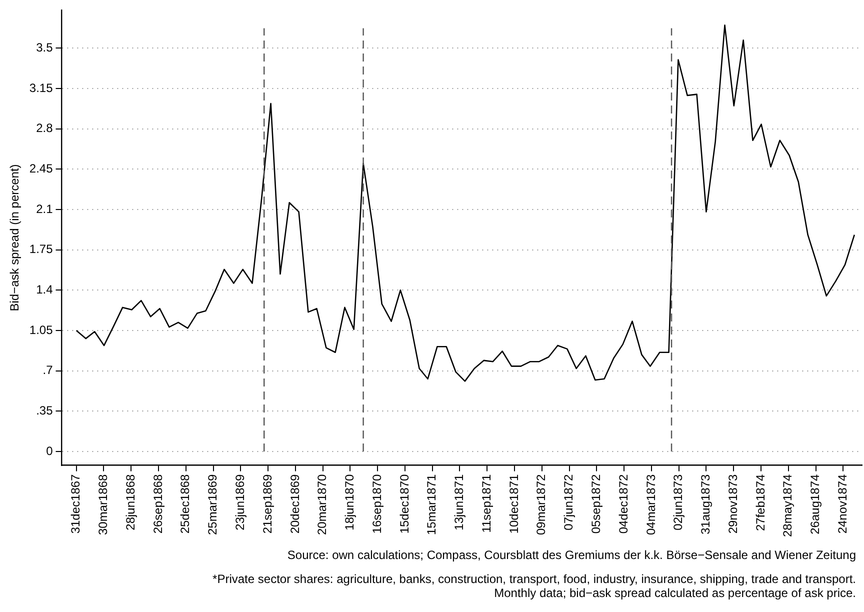 This screenshot has width=864, height=612. Describe the element at coordinates (349, 502) in the screenshot. I see `x-tick-label: 18jun1870` at that location.